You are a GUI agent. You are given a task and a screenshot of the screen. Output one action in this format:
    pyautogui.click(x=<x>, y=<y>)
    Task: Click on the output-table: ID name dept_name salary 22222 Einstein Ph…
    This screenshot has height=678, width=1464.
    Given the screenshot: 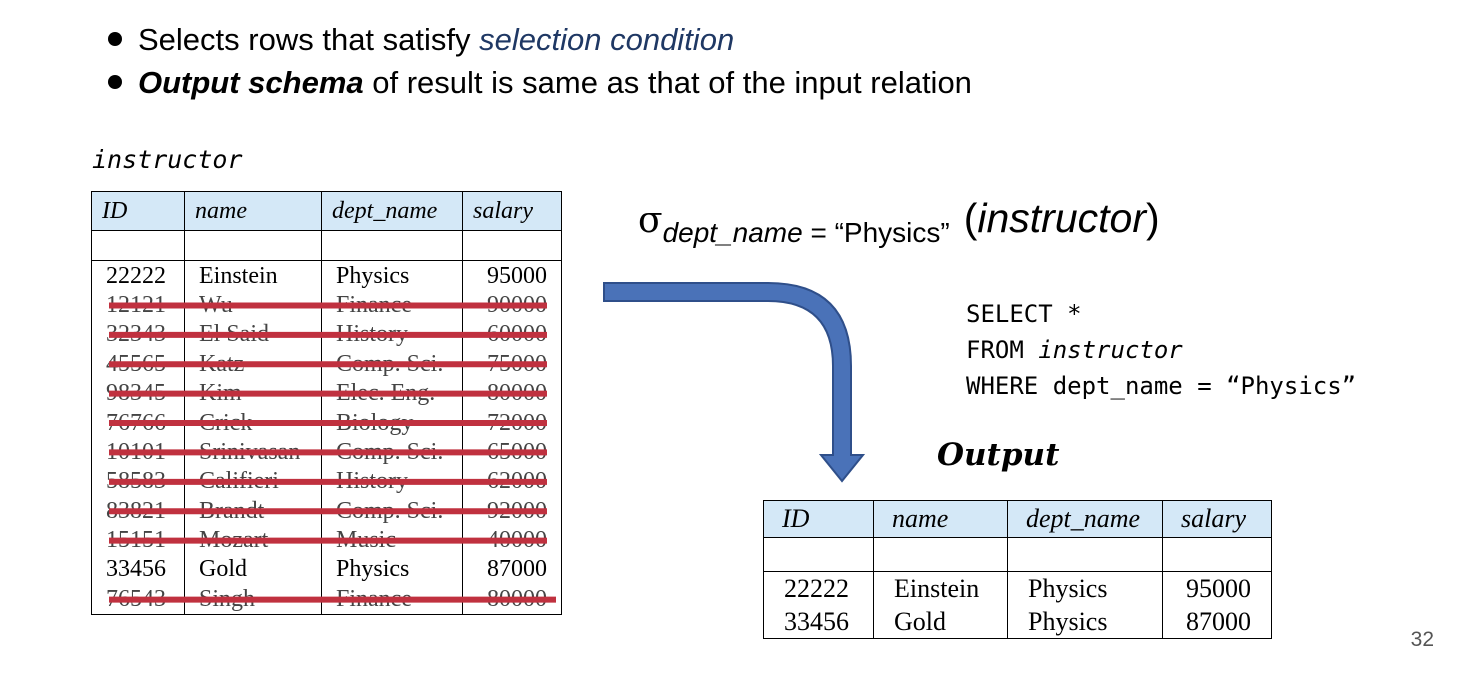 What is the action you would take?
    pyautogui.click(x=1017, y=569)
    